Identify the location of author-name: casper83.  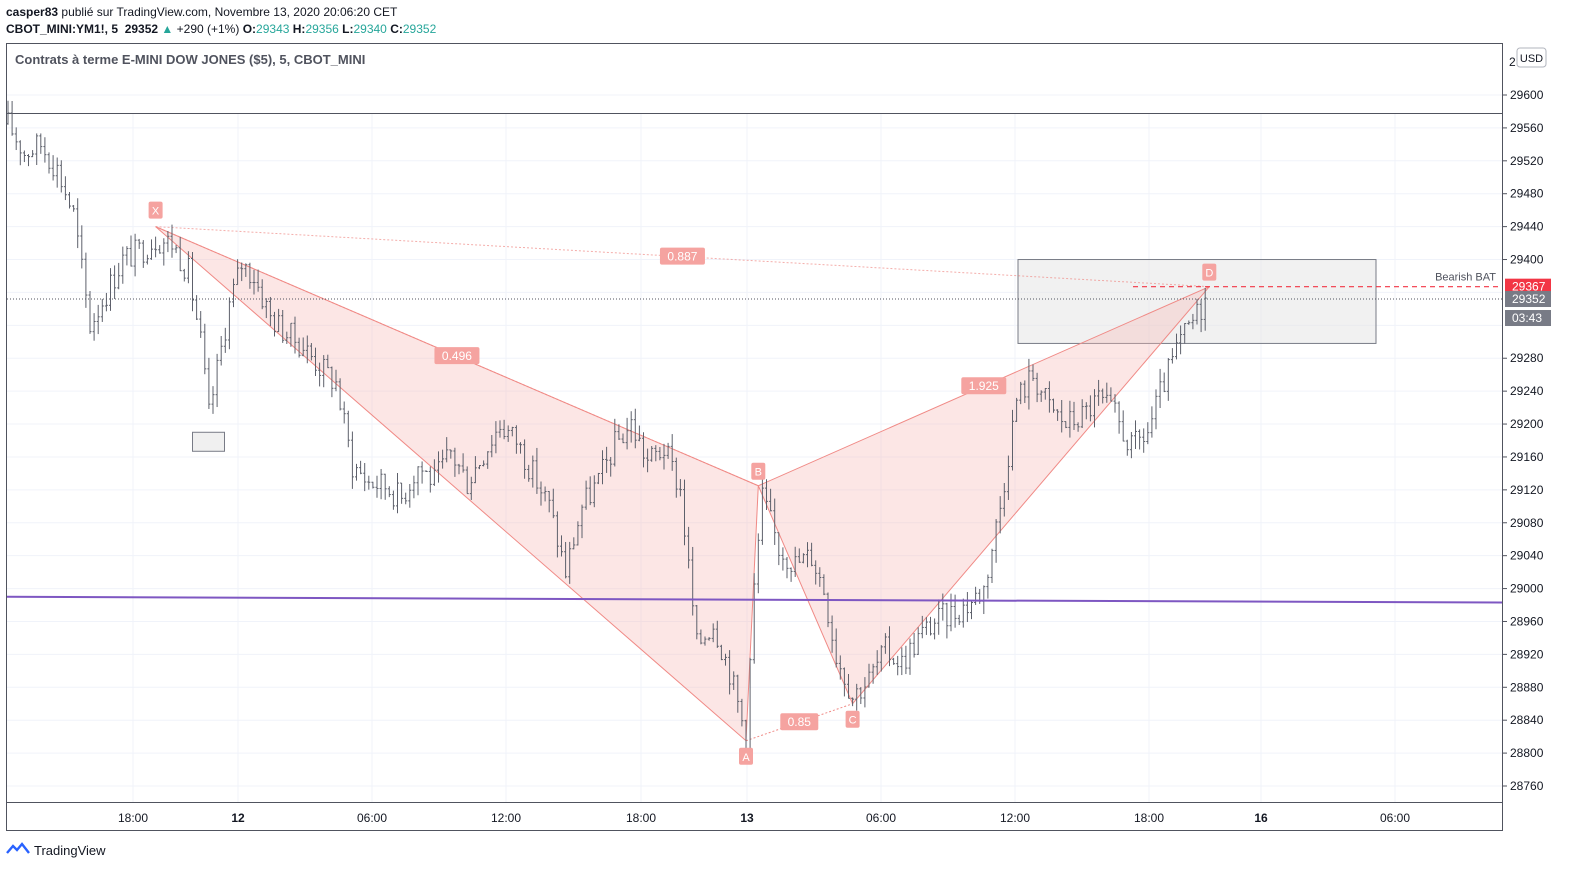
(32, 12).